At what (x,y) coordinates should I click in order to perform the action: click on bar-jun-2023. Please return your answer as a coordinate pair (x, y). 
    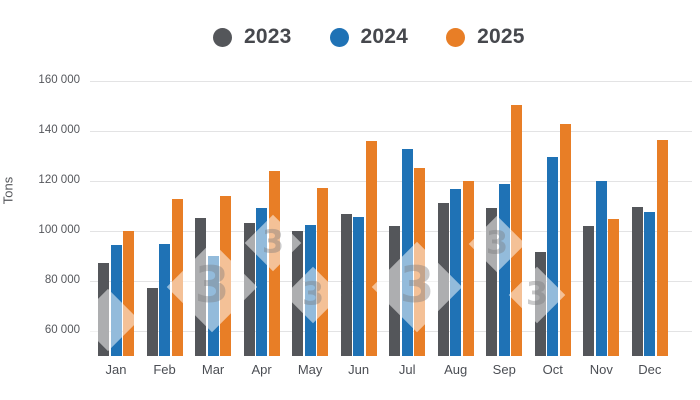
    Looking at the image, I should click on (346, 285).